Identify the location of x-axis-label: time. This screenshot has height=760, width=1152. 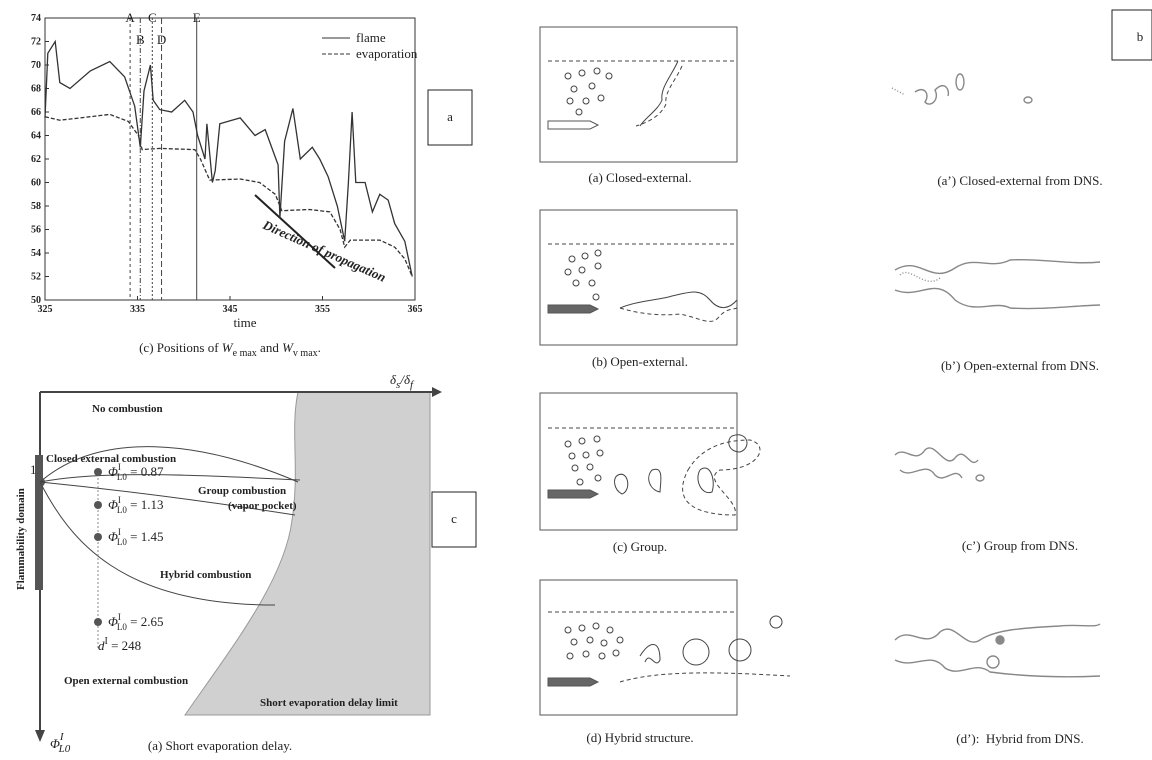
(244, 322).